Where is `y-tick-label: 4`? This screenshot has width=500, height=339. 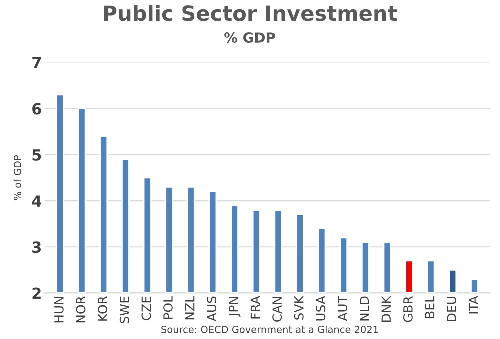
y-tick-label: 4 is located at coordinates (37, 201).